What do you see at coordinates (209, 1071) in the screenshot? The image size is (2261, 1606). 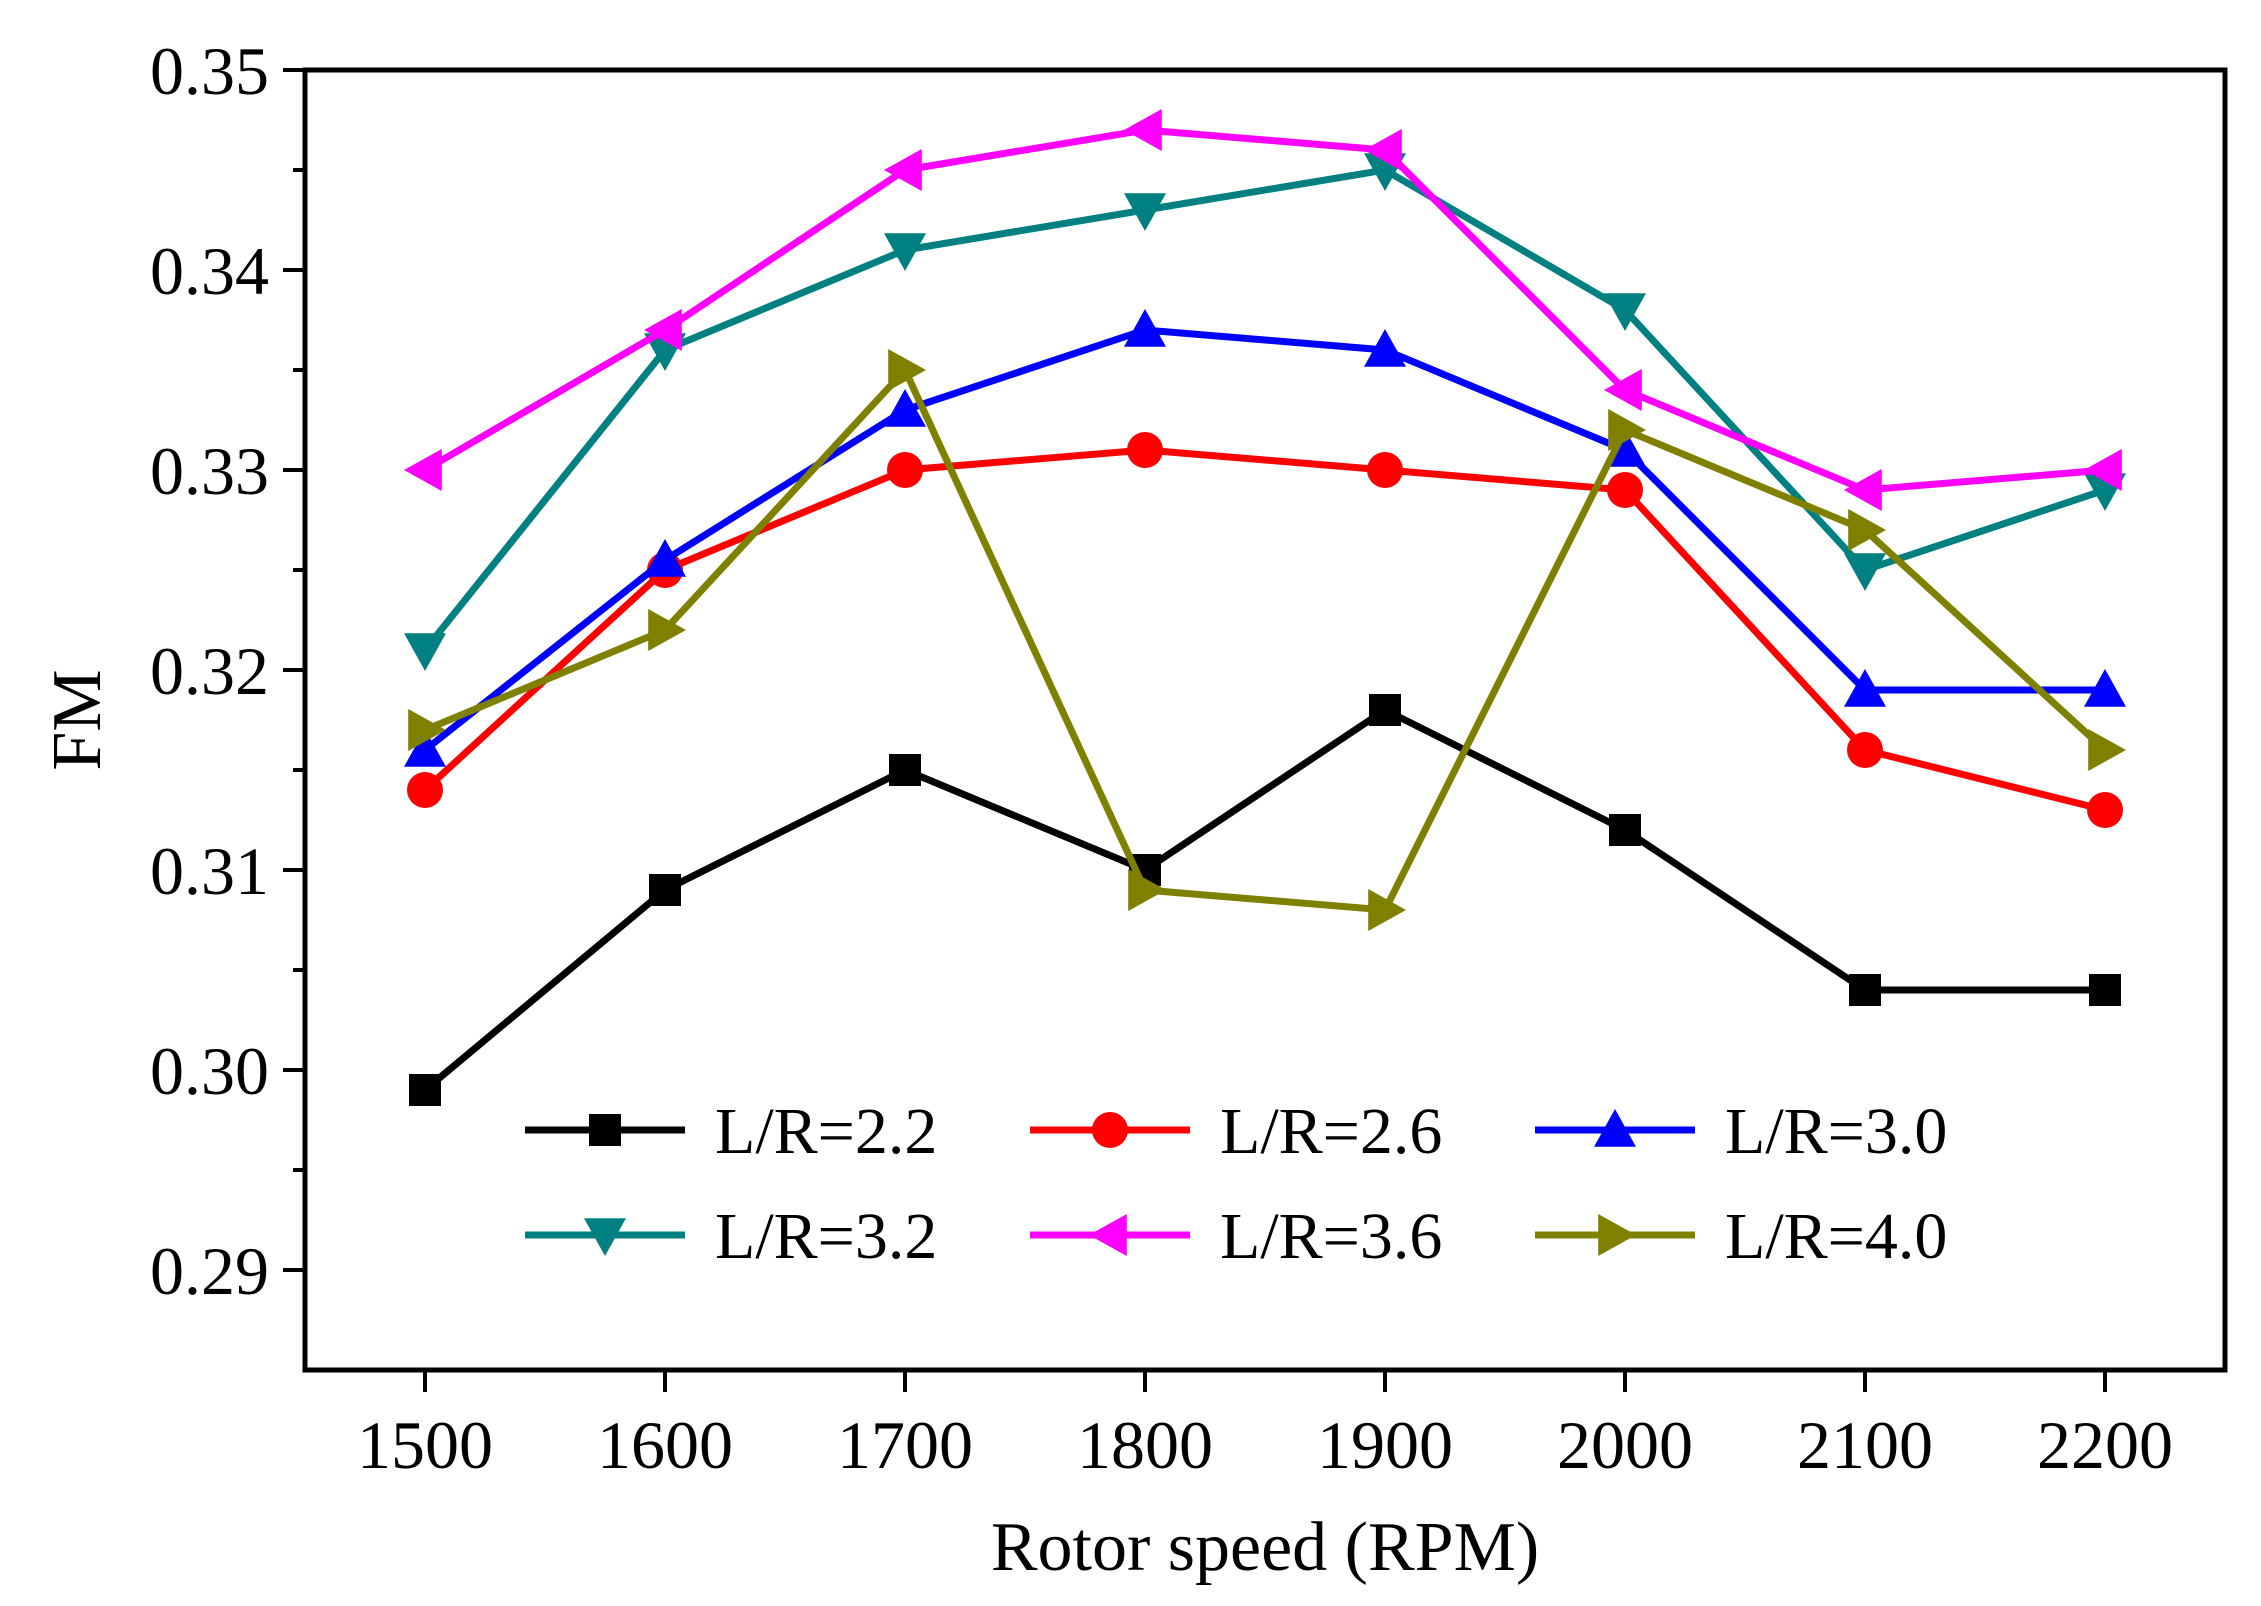 I see `y-tick-label: 0.30` at bounding box center [209, 1071].